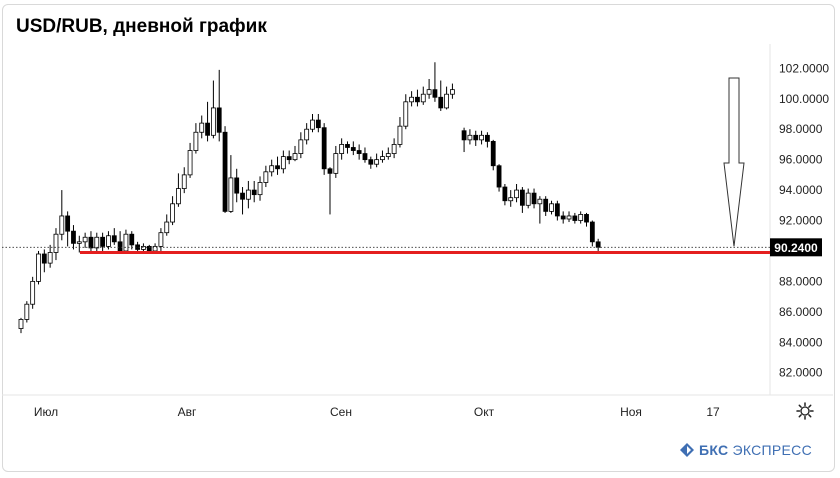 The width and height of the screenshot is (840, 478). Describe the element at coordinates (734, 162) in the screenshot. I see `down-arrow-annotation` at that location.